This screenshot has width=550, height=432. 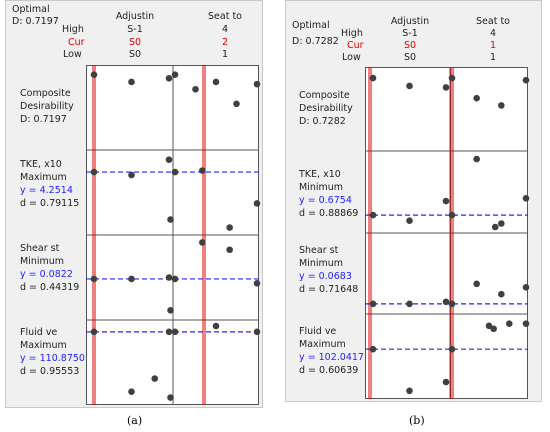 What do you see at coordinates (43, 119) in the screenshot?
I see `response-1-d: D: 0.7197` at bounding box center [43, 119].